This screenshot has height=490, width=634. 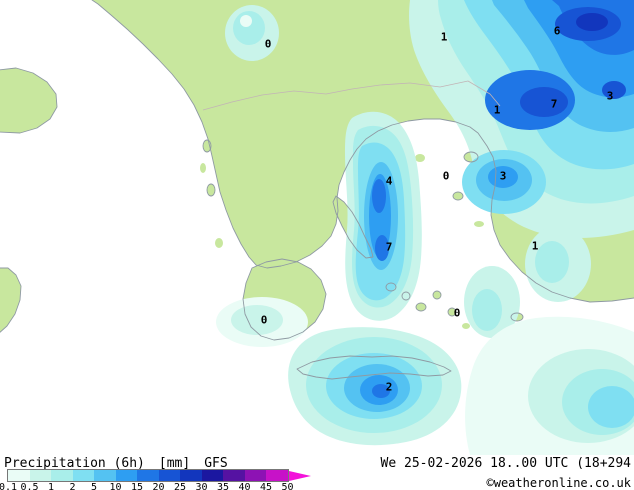 What do you see at coordinates (137, 486) in the screenshot?
I see `scale-label: 15` at bounding box center [137, 486].